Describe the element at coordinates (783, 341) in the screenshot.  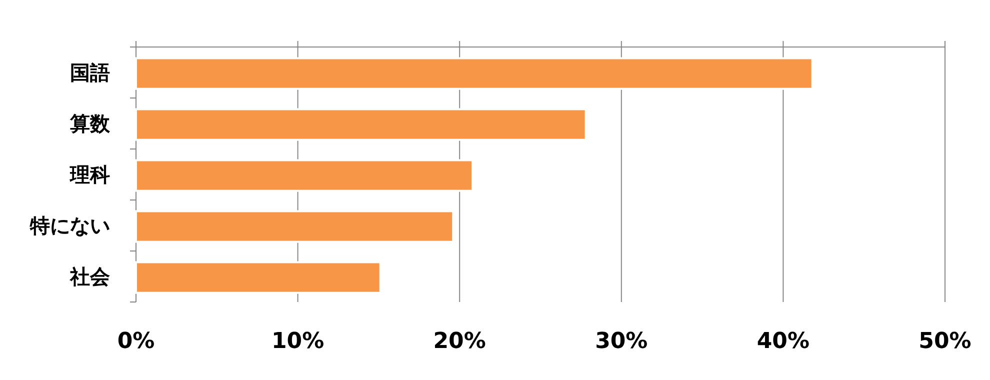
I see `x-tick-label: 40%` at that location.